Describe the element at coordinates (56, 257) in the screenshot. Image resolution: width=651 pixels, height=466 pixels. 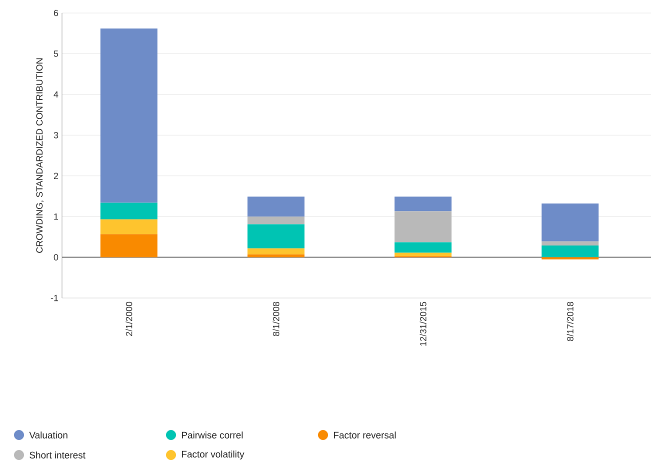
I see `y-tick-label: 0` at that location.